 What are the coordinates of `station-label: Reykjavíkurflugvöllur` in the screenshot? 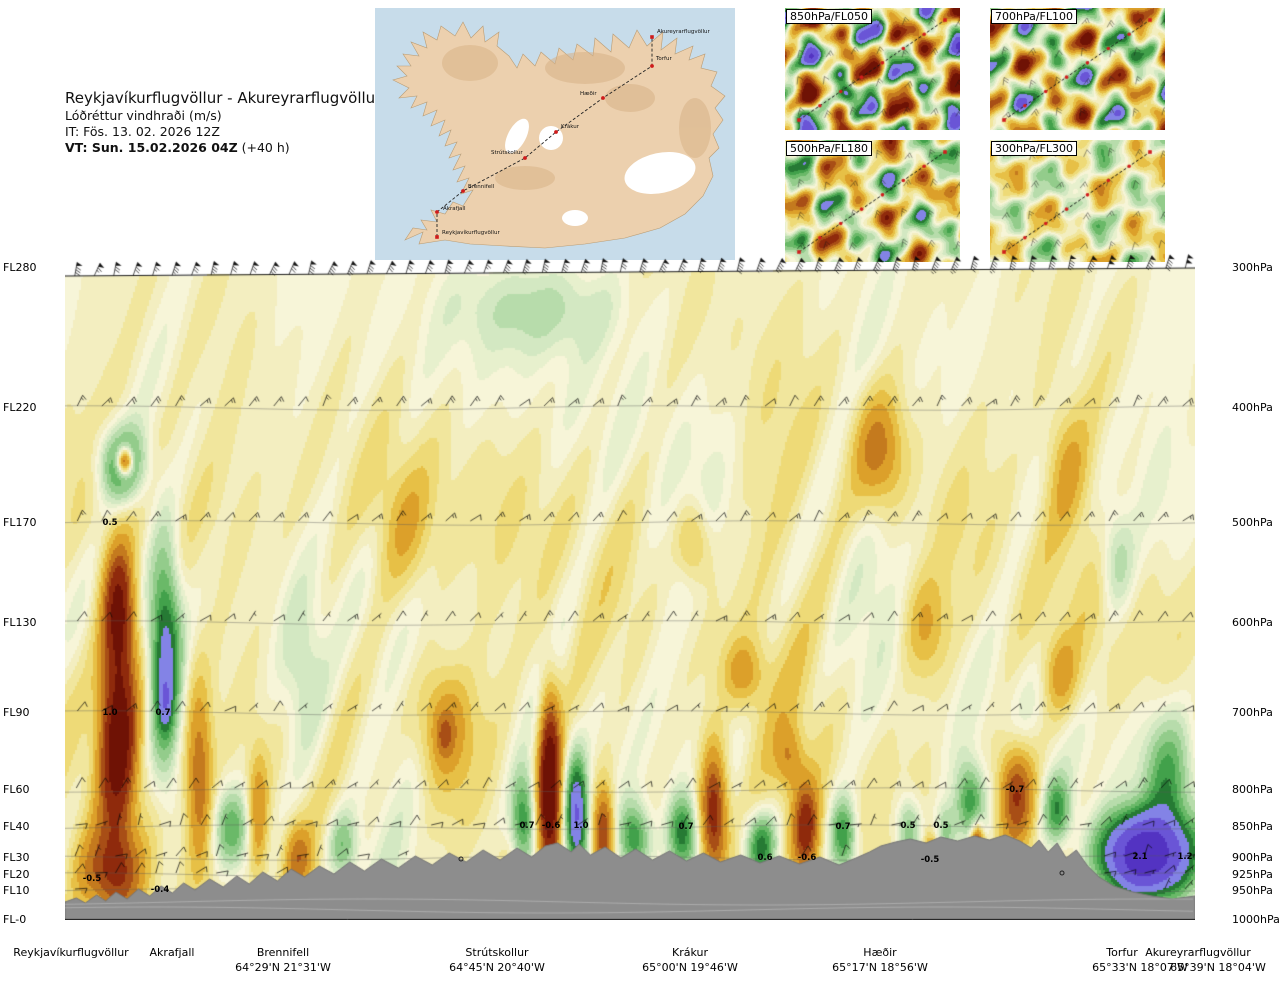 It's located at (71, 952).